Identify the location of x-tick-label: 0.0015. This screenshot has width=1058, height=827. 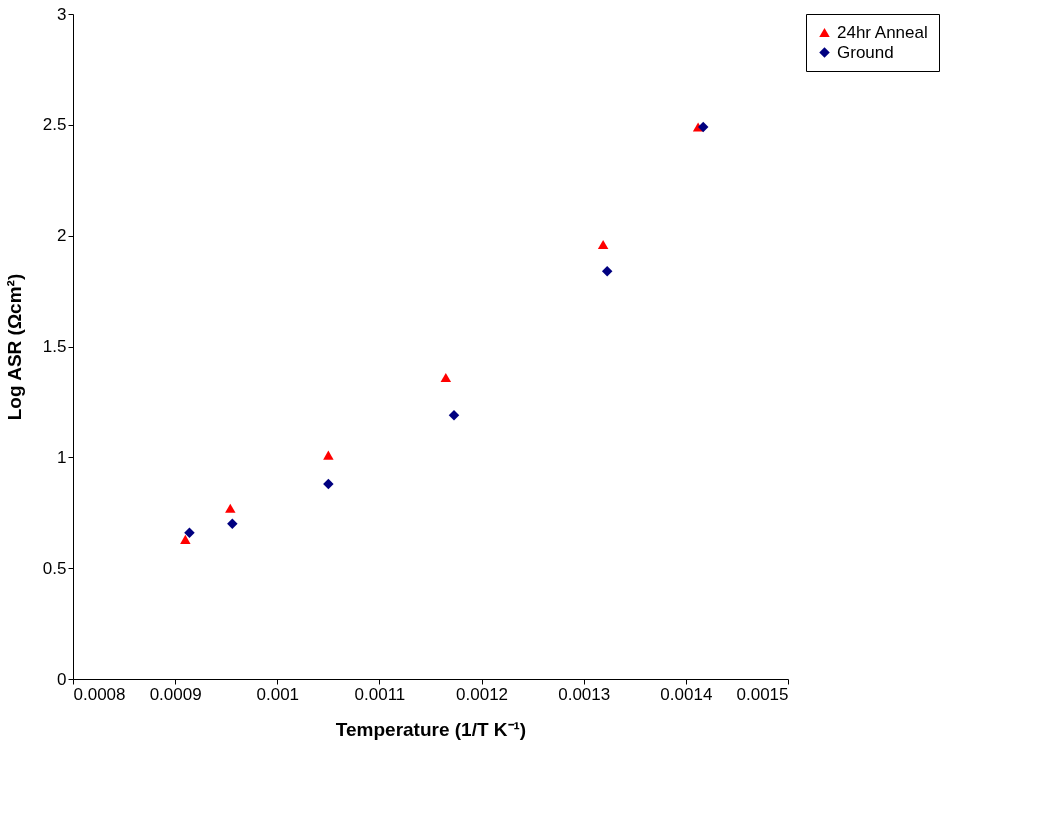
(762, 694).